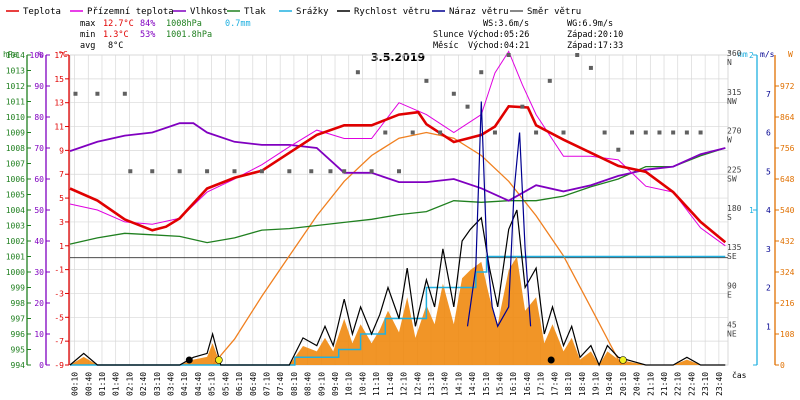 The height and width of the screenshot is (400, 800). Describe the element at coordinates (15, 195) in the screenshot. I see `pressure-tick: 1005` at that location.